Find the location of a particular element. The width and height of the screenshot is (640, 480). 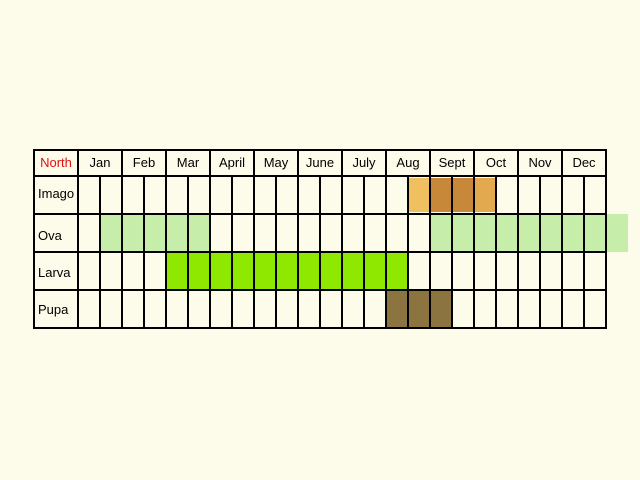

month-header-nov: Nov is located at coordinates (540, 162).